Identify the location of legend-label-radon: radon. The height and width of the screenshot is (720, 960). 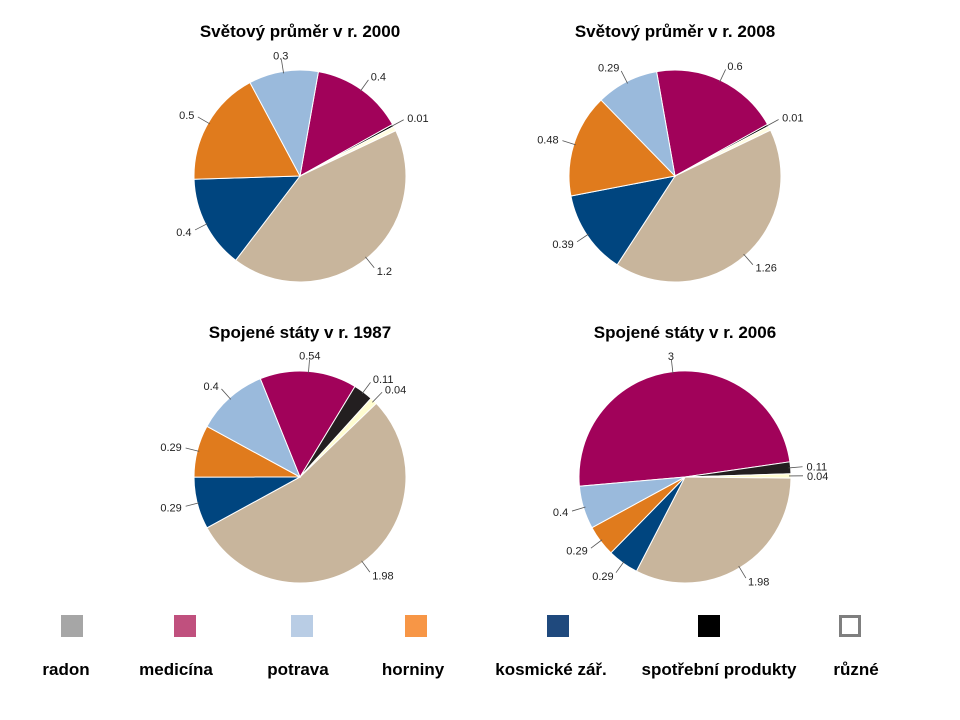
(66, 669).